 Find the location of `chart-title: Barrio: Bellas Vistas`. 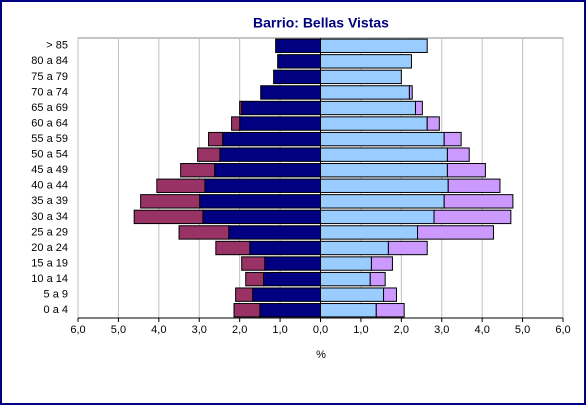

chart-title: Barrio: Bellas Vistas is located at coordinates (321, 23).